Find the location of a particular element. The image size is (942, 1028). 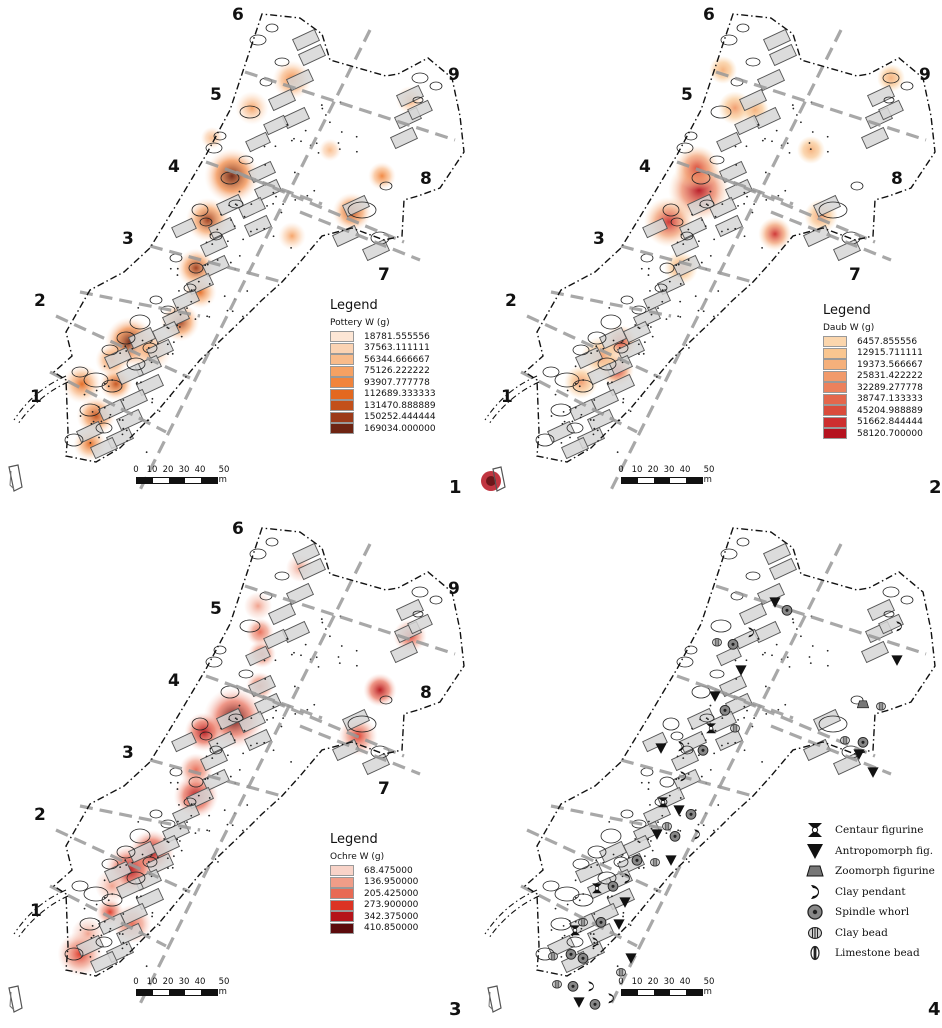

density-hotspot is located at coordinates (723, 70).